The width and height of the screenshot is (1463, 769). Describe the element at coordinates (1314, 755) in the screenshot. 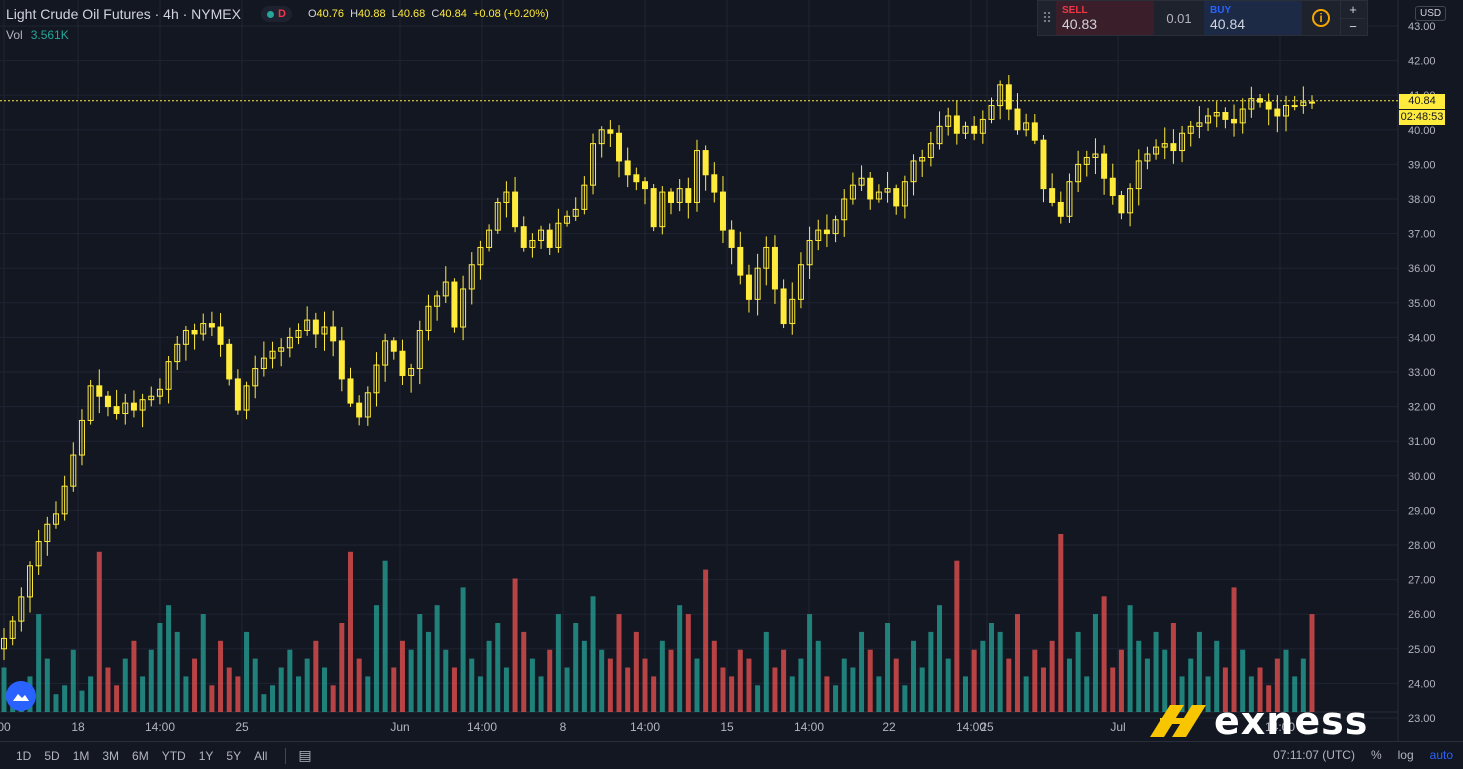

I see `clock: 07:11:07 (UTC)` at that location.